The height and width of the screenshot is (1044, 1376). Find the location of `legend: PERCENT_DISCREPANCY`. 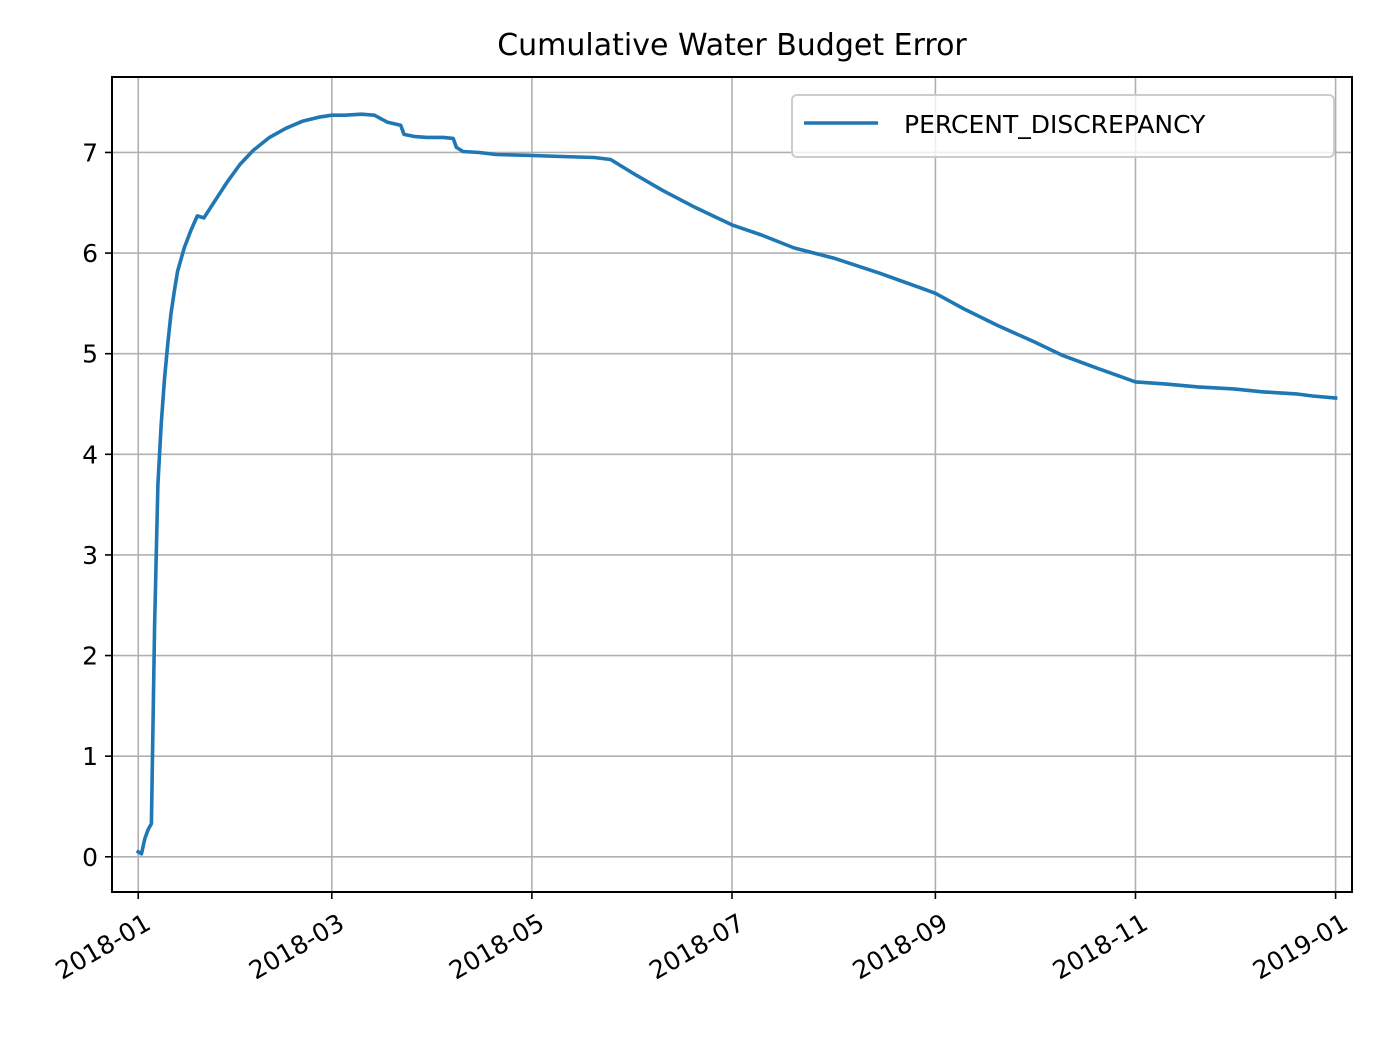

legend: PERCENT_DISCREPANCY is located at coordinates (1063, 126).